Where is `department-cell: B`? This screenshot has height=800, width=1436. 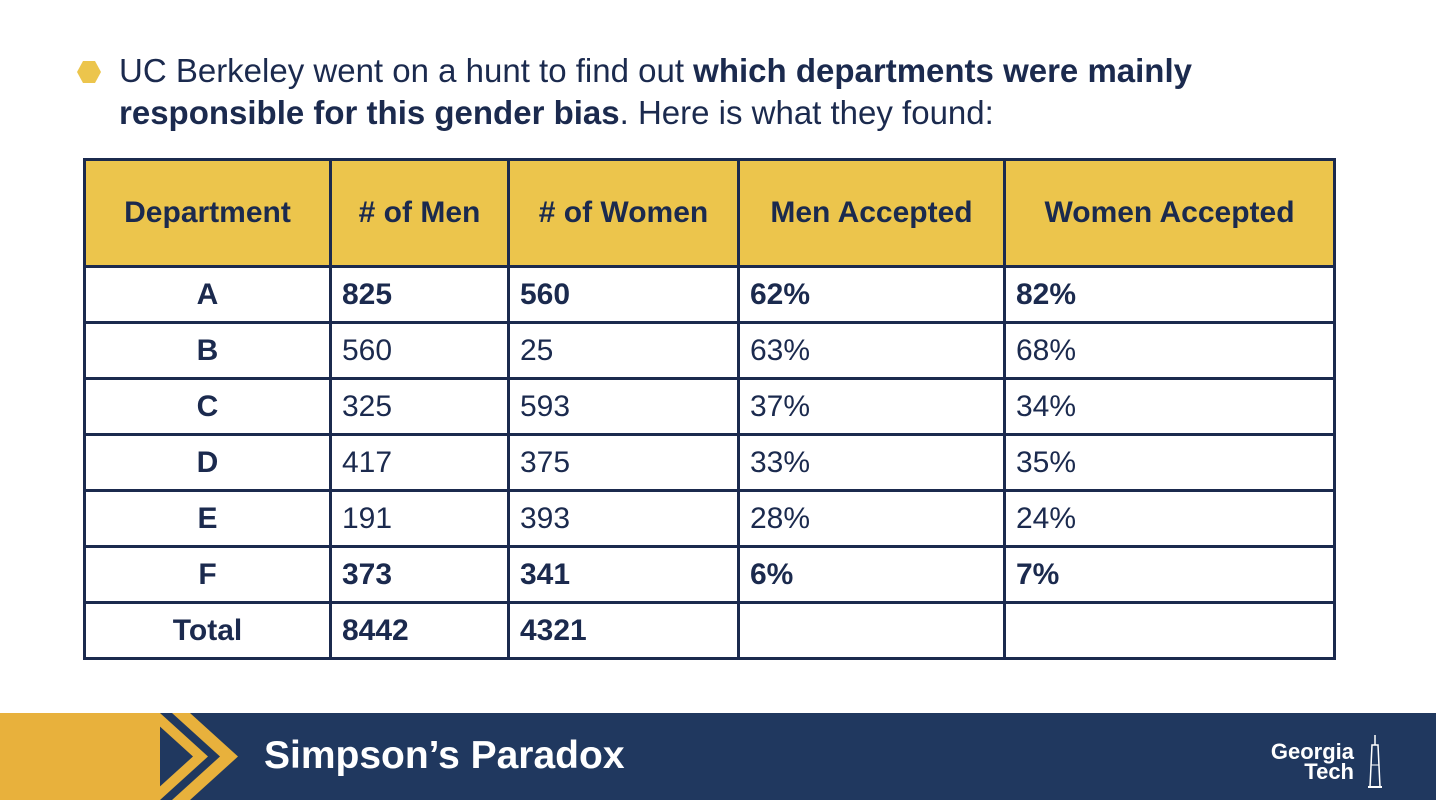
department-cell: B is located at coordinates (207, 350).